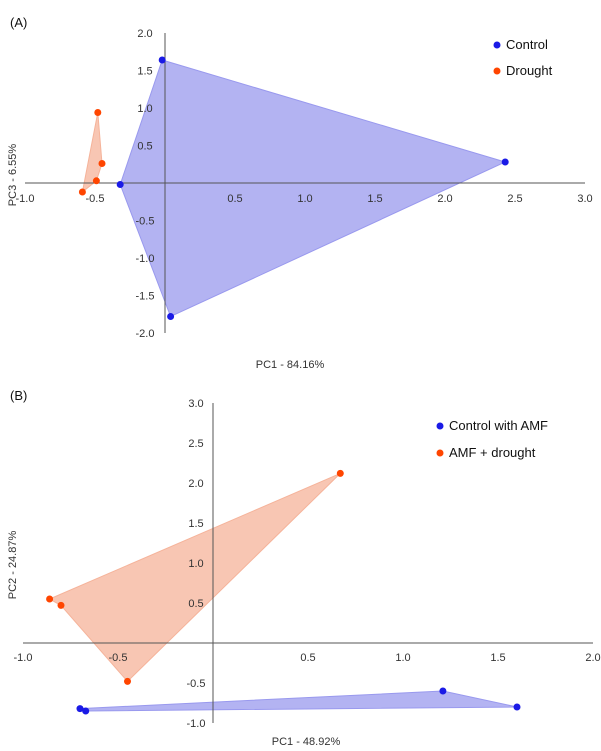 This screenshot has height=751, width=601. I want to click on legend-marker-control, so click(497, 45).